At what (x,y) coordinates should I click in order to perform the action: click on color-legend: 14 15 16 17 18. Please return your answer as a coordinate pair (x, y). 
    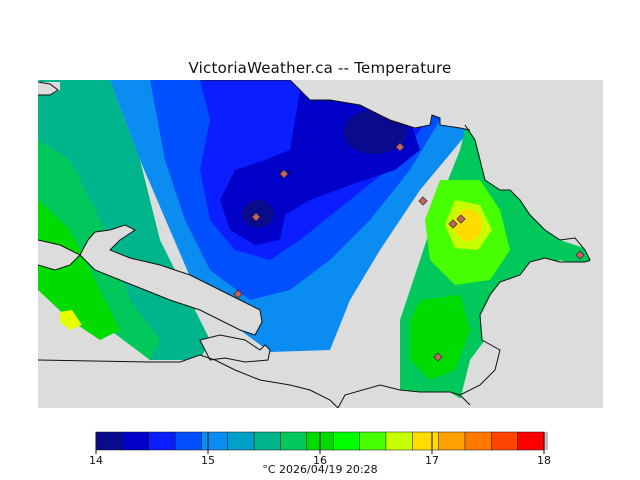
    Looking at the image, I should click on (320, 449).